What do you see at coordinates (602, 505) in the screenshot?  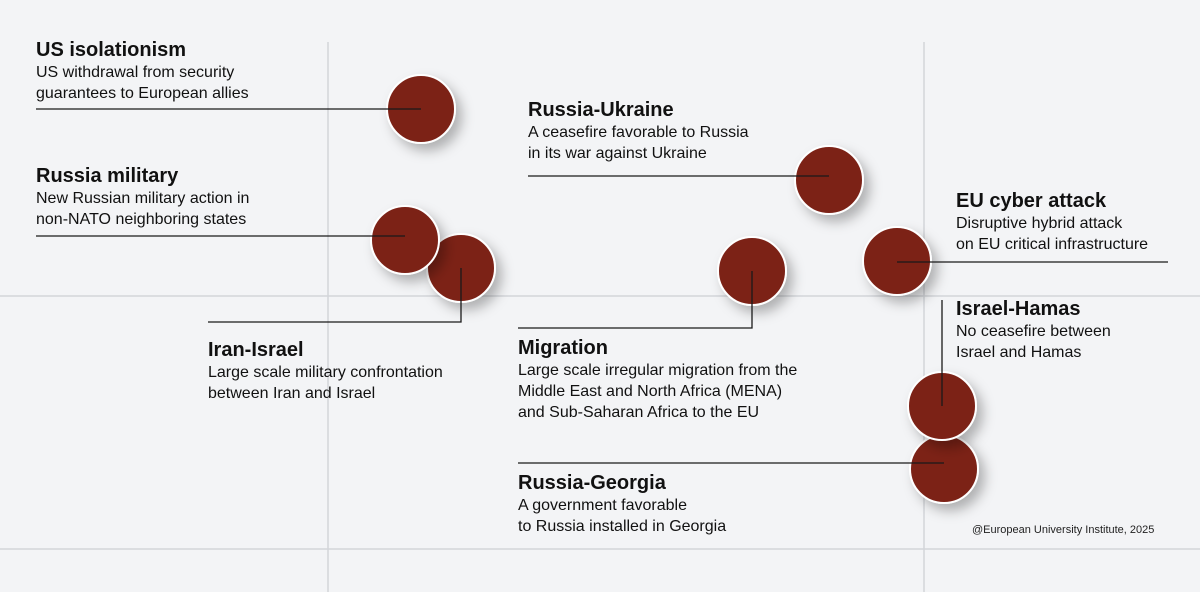 I see `risk-description: A government favorable` at bounding box center [602, 505].